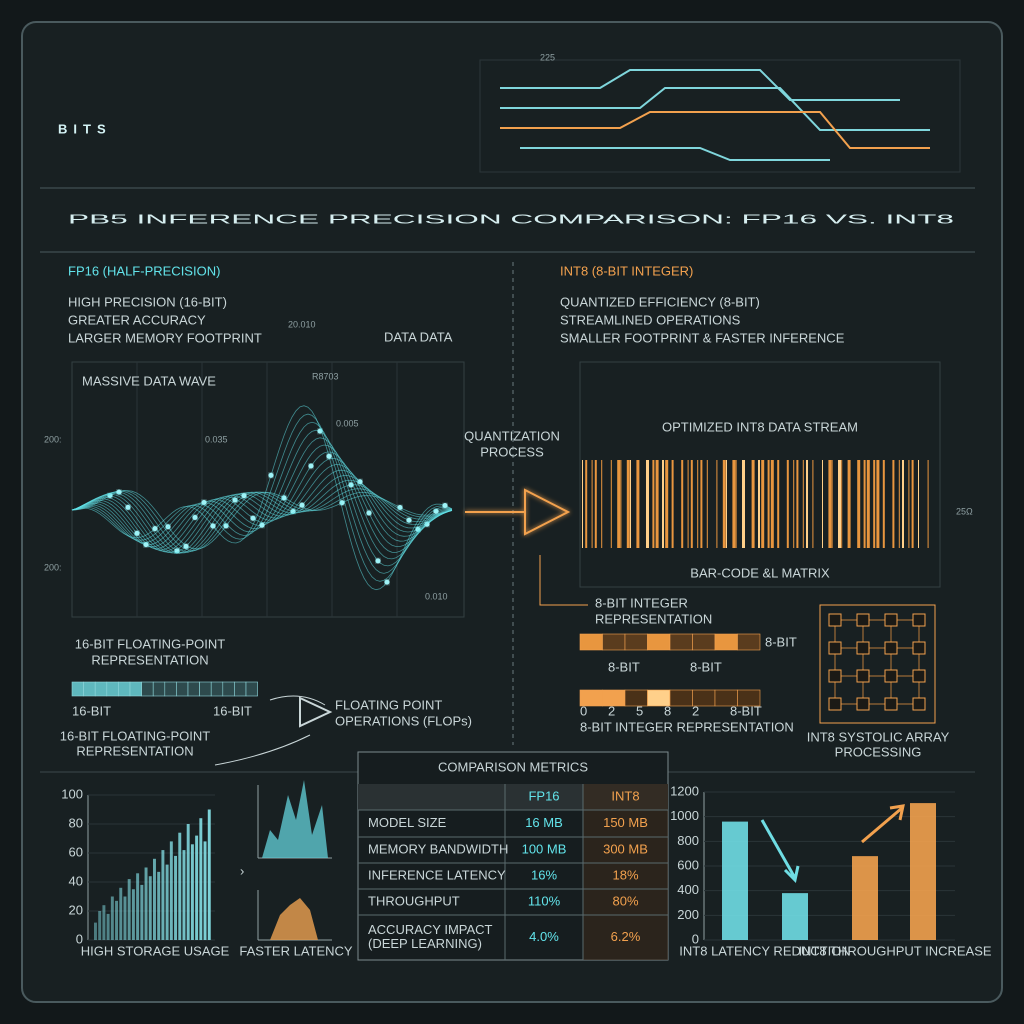  I want to click on bits-label: 16-BIT, so click(232, 710).